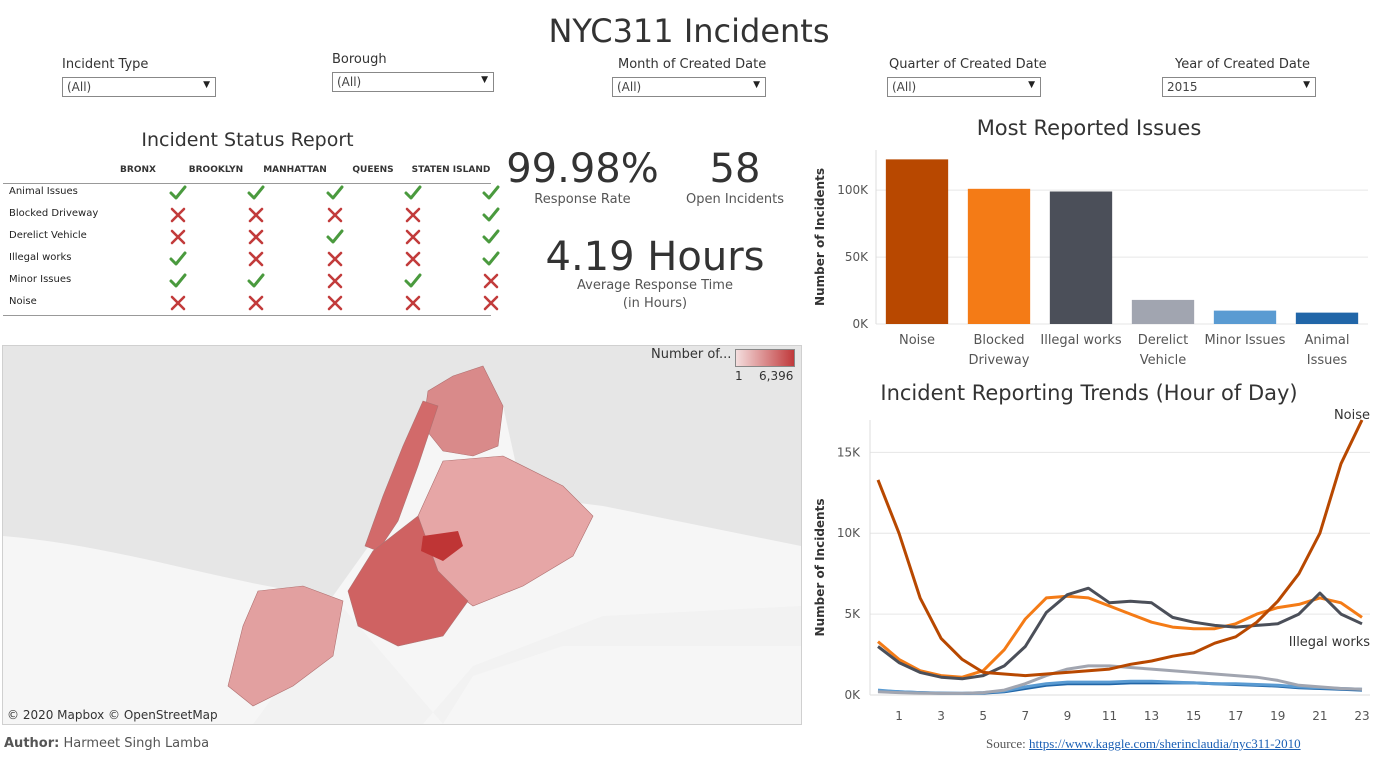 This screenshot has height=764, width=1378. Describe the element at coordinates (1163, 360) in the screenshot. I see `bar-category-label: Vehicle` at that location.